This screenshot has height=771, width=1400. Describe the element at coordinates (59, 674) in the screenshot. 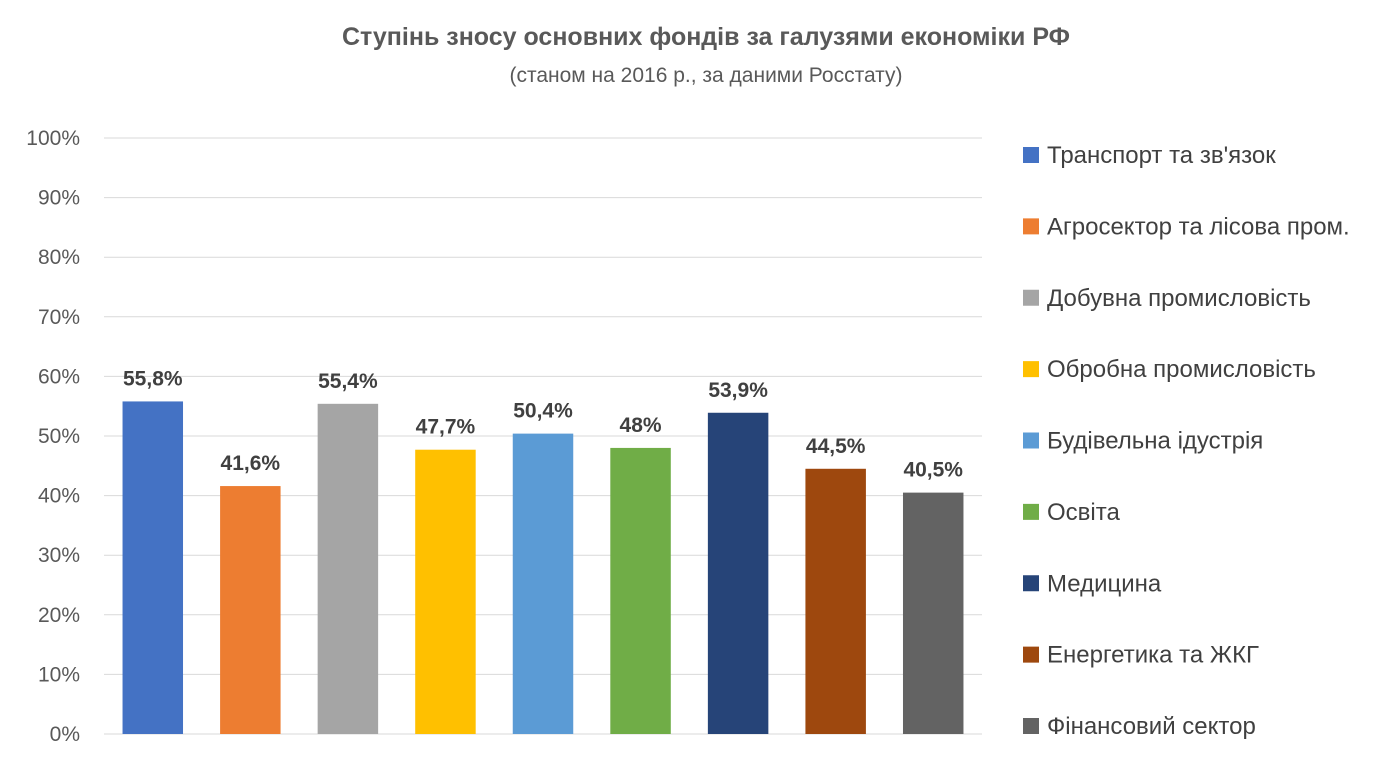

I see `y-tick-label: 10%` at that location.